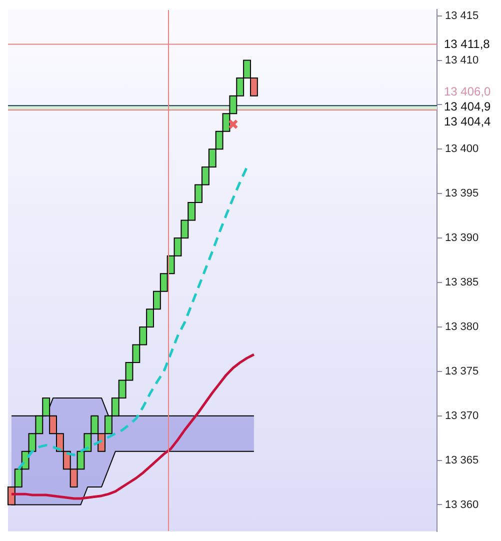 This screenshot has height=541, width=501. What do you see at coordinates (462, 149) in the screenshot?
I see `y-tick-label: 13 400` at bounding box center [462, 149].